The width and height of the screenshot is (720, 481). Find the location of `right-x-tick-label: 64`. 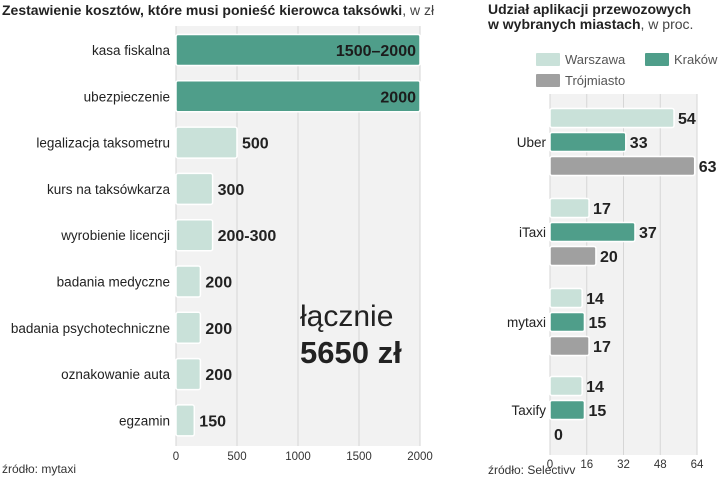

right-x-tick-label: 64 is located at coordinates (697, 465).